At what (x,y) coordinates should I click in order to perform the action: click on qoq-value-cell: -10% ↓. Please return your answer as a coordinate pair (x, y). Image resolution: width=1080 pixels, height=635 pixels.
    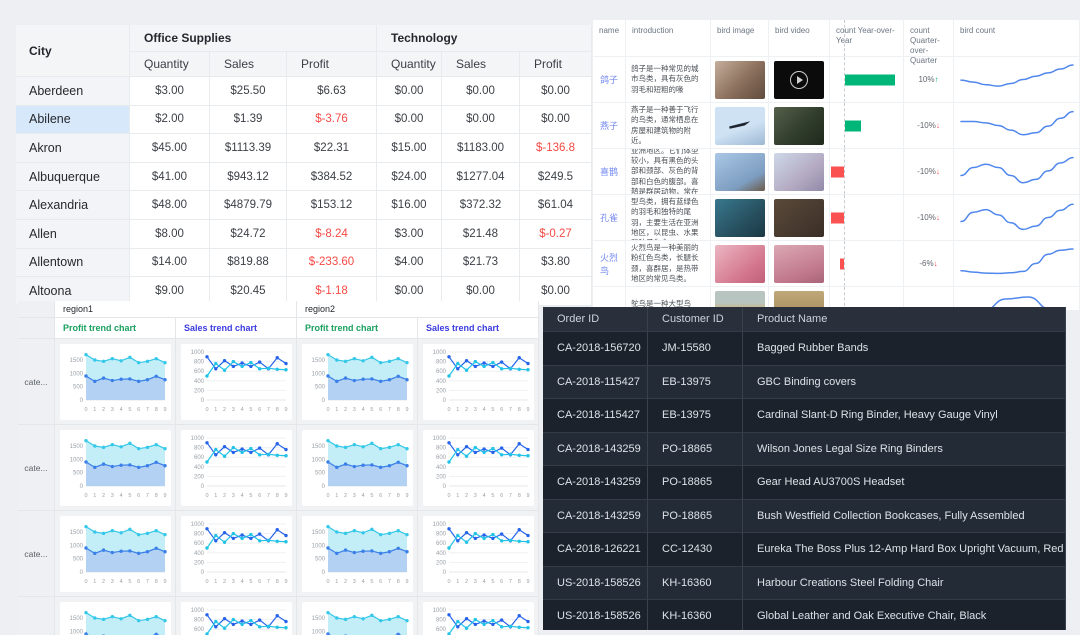
    Looking at the image, I should click on (929, 126).